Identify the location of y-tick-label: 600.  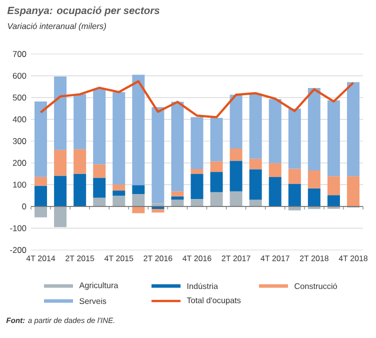
(19, 75).